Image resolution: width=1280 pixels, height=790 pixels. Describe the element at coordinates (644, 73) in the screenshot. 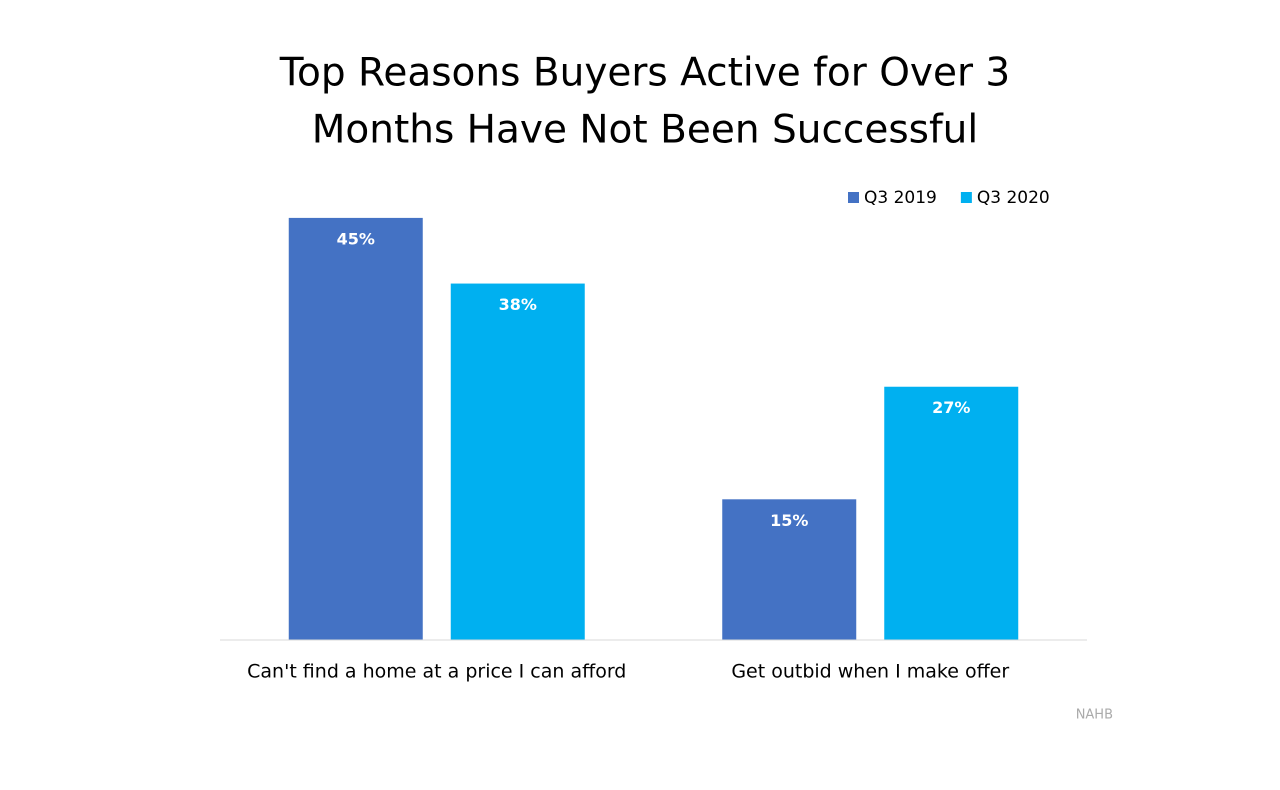

I see `chart-title: Top Reasons Buyers Active for Over 3` at that location.